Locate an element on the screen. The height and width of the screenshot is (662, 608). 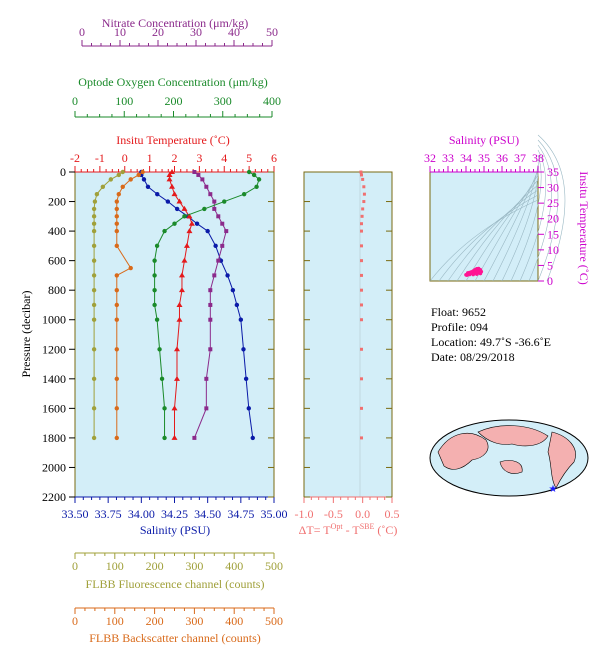
pressure-tick-label: 800 is located at coordinates (57, 290).